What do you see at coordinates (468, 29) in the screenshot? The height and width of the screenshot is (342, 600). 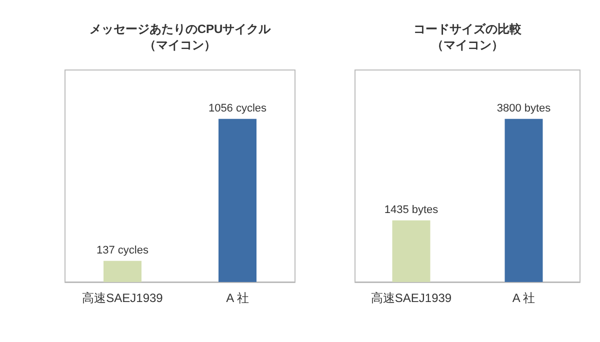 I see `chart-title: コードサイズの比較` at bounding box center [468, 29].